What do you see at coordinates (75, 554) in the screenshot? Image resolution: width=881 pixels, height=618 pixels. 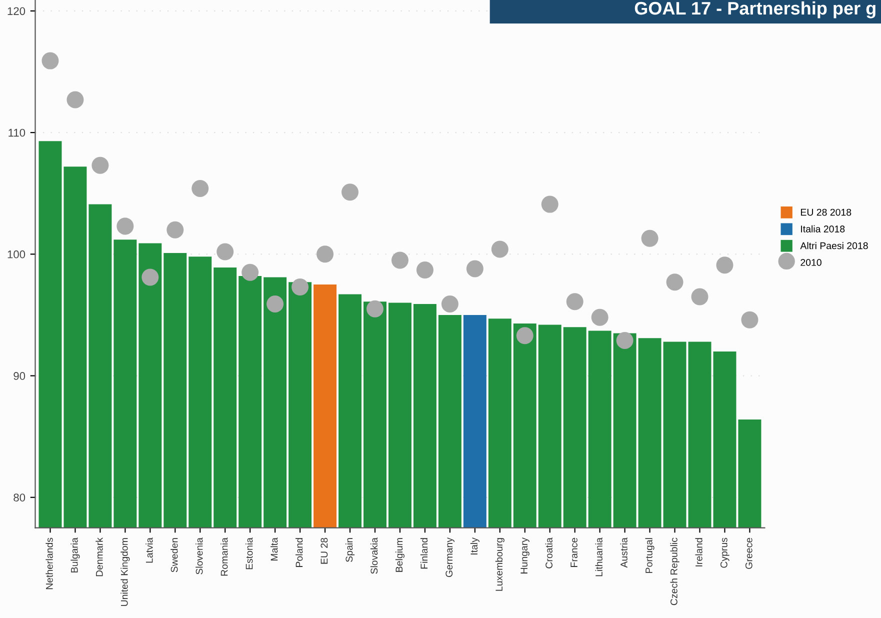 I see `x-tick-label: Bulgaria` at bounding box center [75, 554].